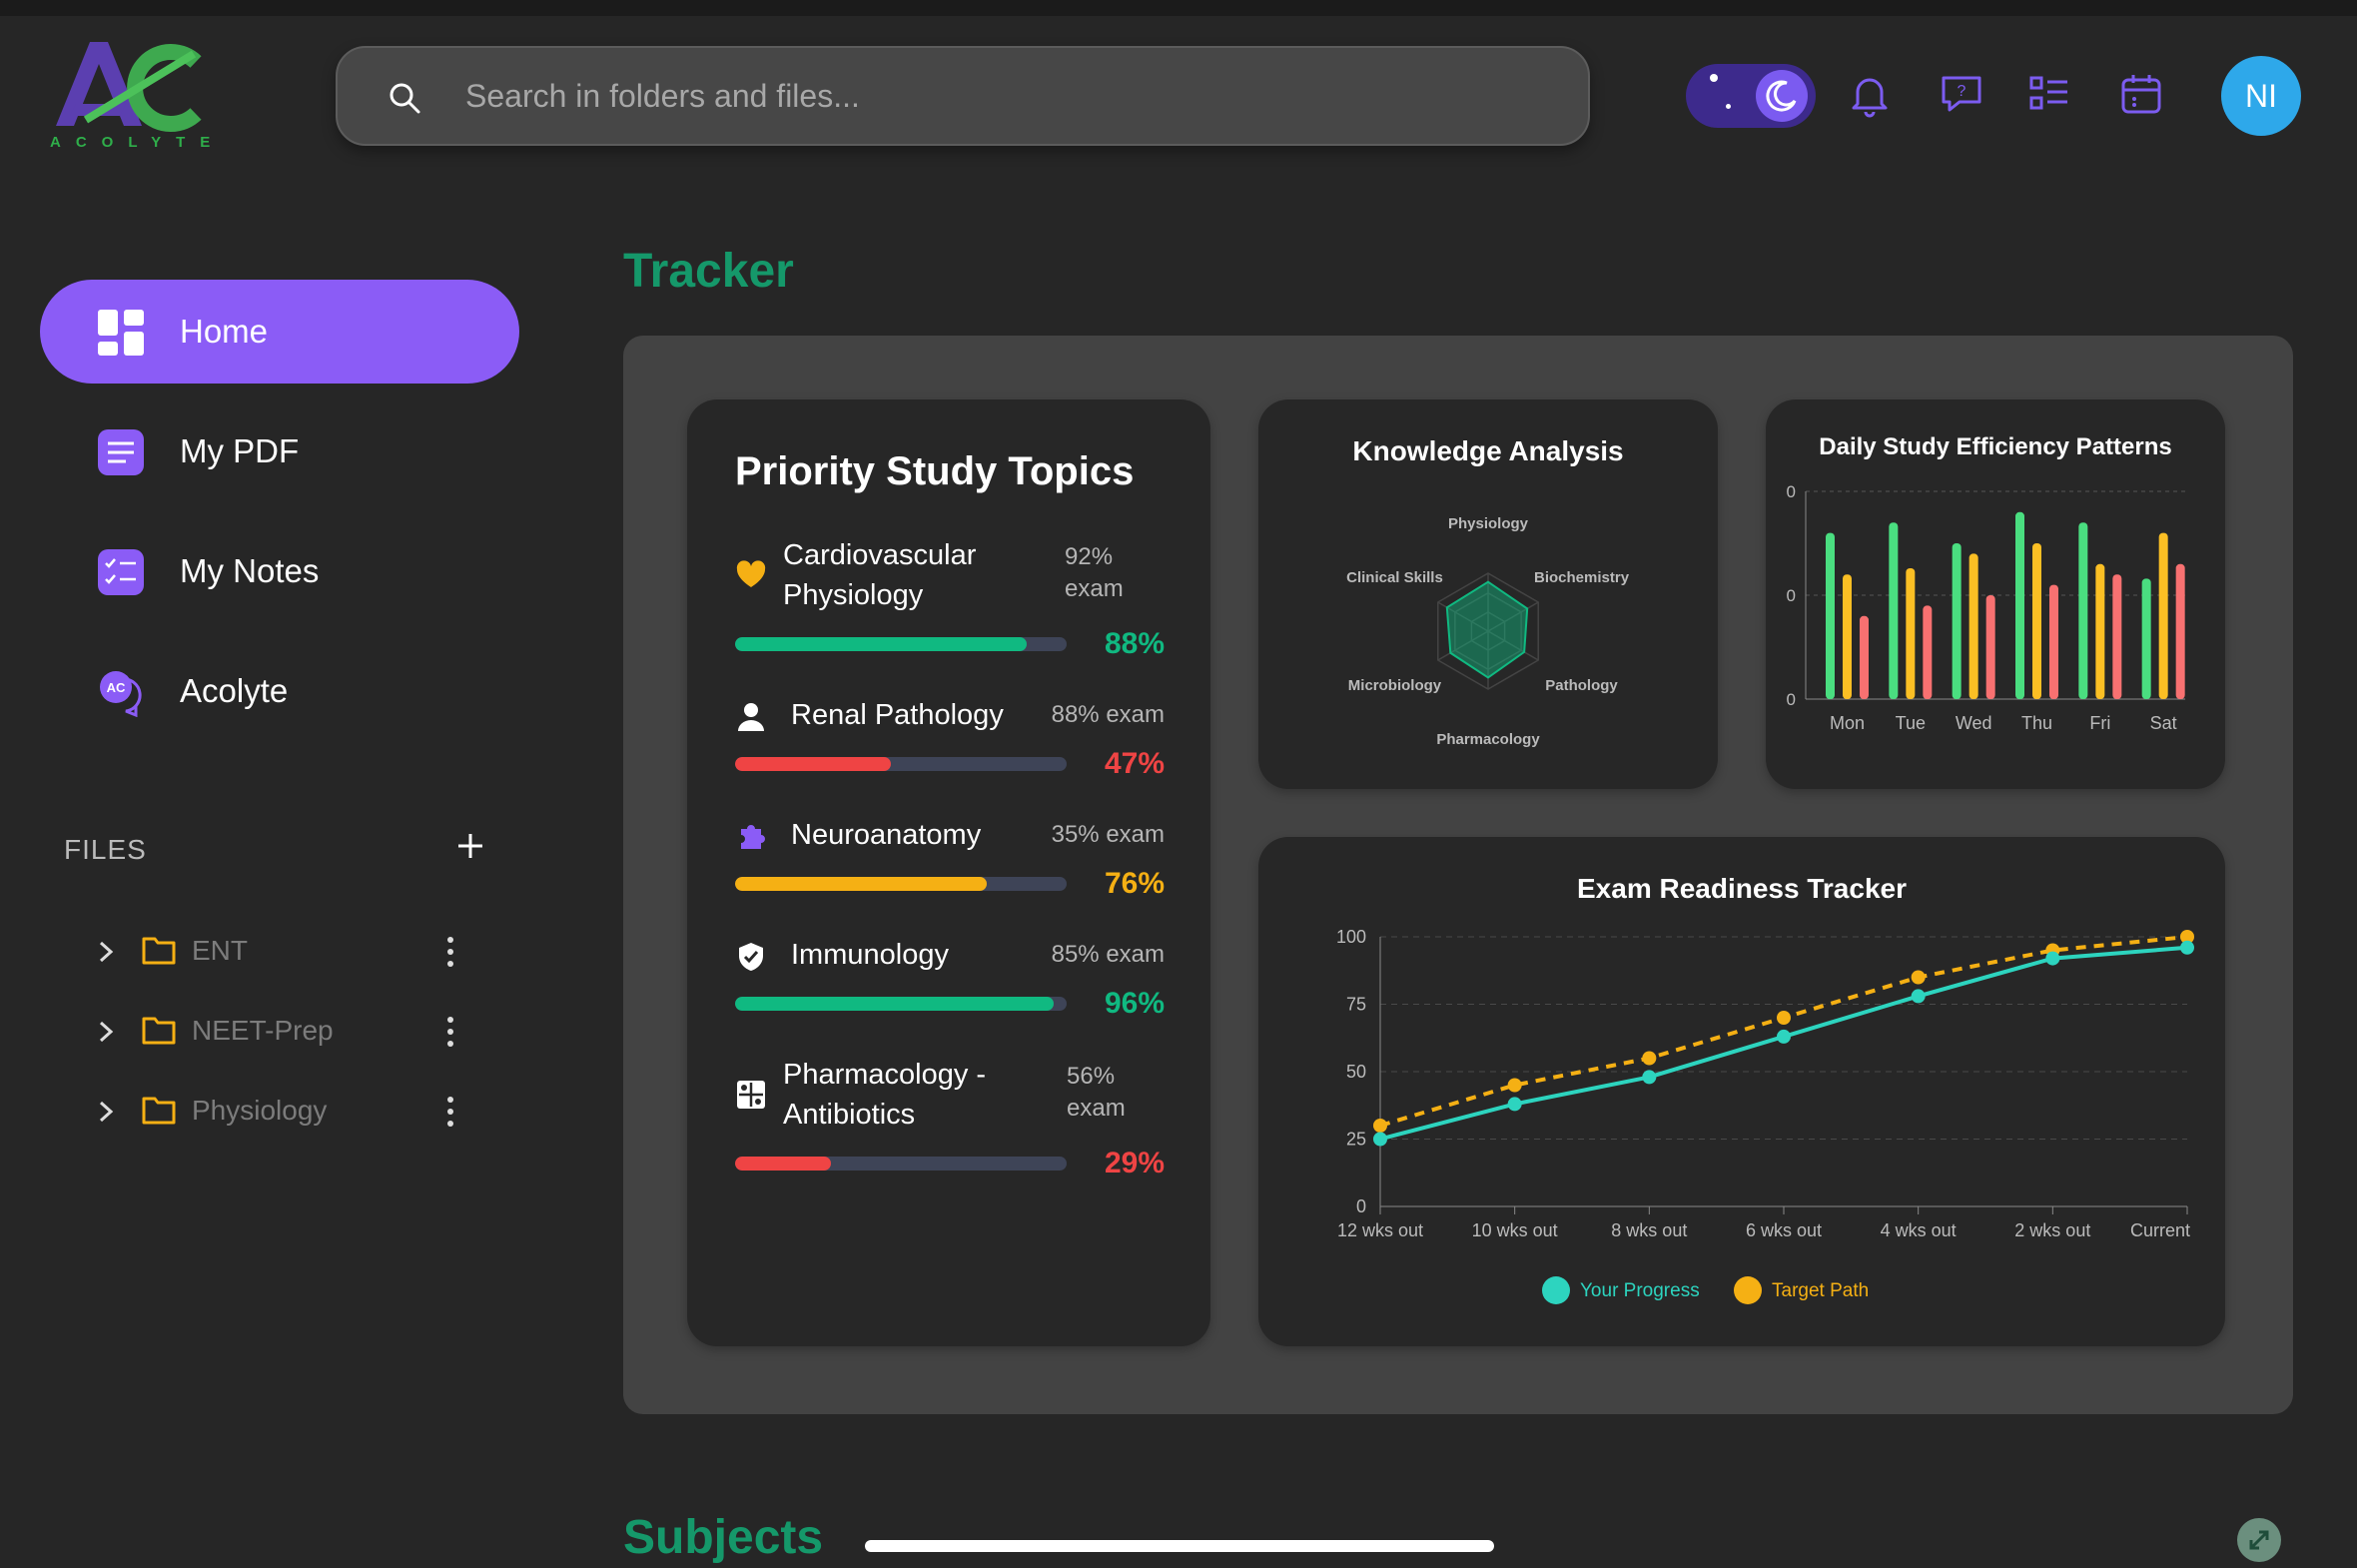 Image resolution: width=2357 pixels, height=1568 pixels. Describe the element at coordinates (870, 955) in the screenshot. I see `topic-name: Immunology` at that location.